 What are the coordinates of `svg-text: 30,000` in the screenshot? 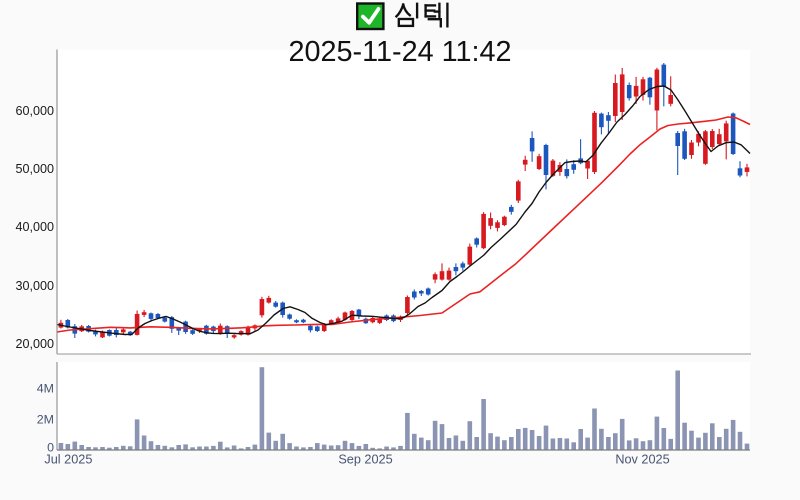 It's located at (34, 286).